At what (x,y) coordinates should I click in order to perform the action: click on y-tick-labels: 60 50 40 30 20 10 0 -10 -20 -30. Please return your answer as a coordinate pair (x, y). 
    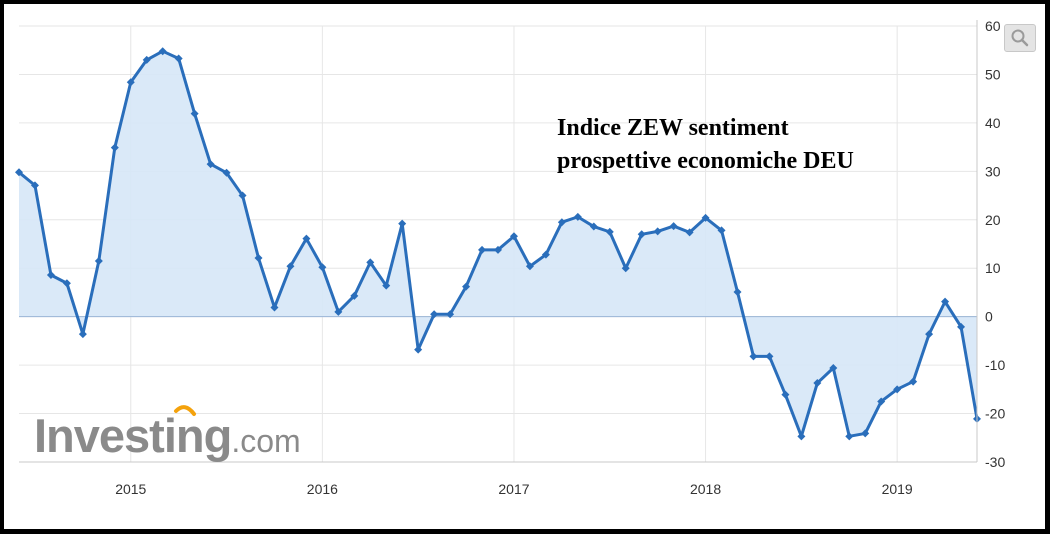
    Looking at the image, I should click on (995, 244).